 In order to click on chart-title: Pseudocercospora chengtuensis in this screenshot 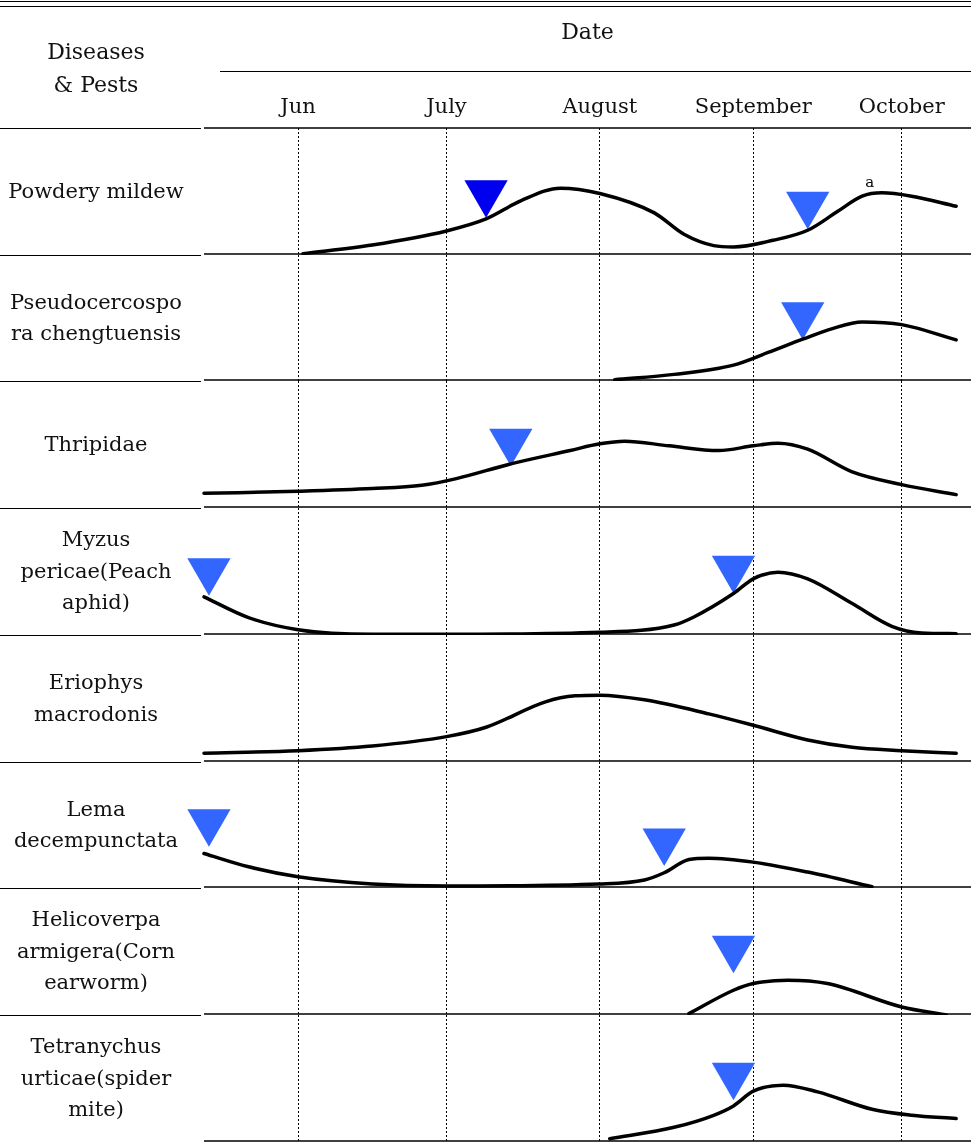, I will do `click(96, 317)`.